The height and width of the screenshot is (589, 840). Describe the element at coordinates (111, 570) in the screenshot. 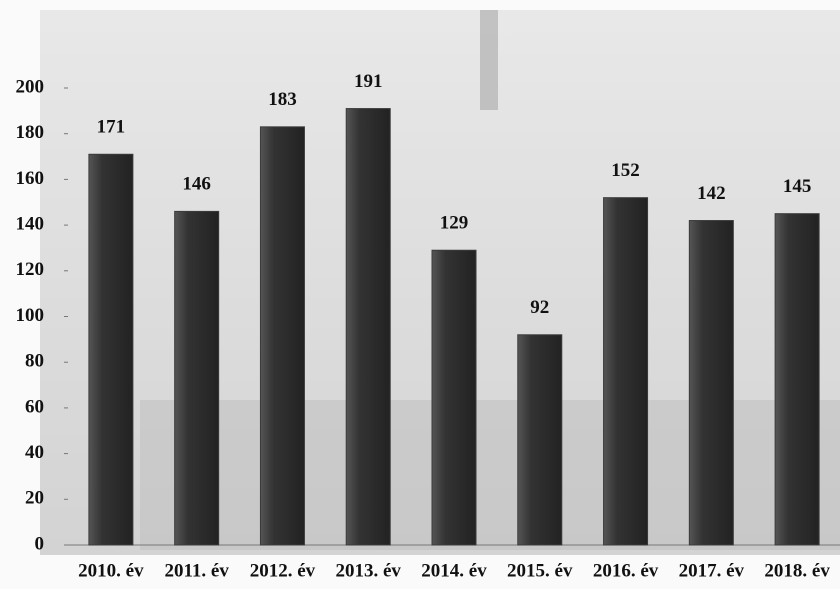

I see `x-tick-label: 2010. év` at that location.